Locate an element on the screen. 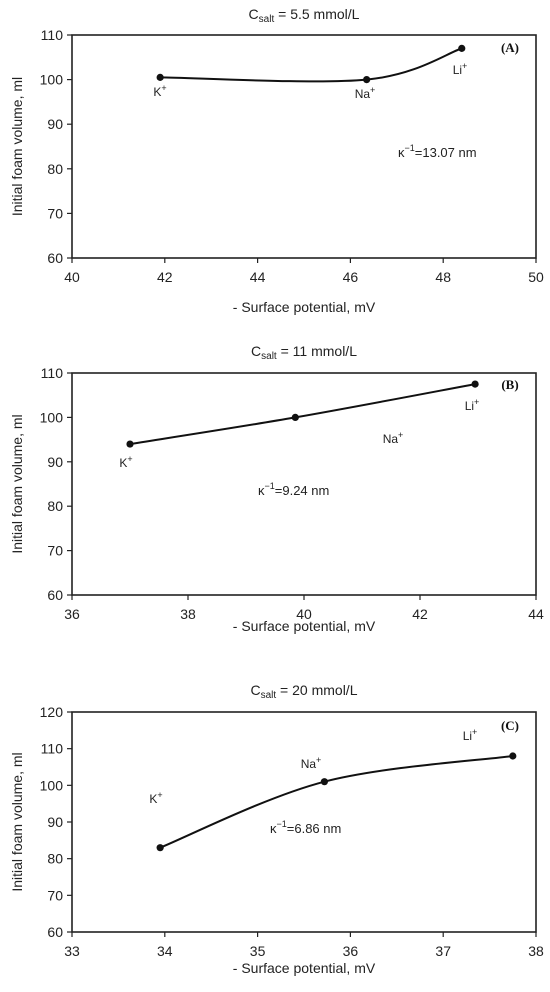 The height and width of the screenshot is (992, 550). debye-length-annotation: κ−1=13.07 nm is located at coordinates (437, 151).